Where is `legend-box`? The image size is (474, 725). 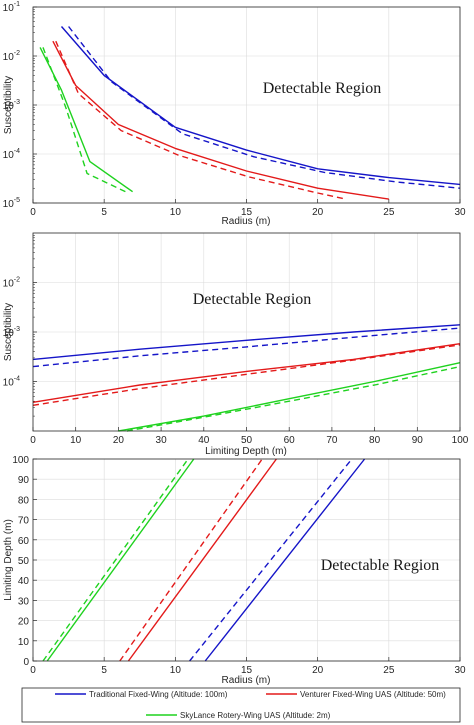
legend-box is located at coordinates (241, 705).